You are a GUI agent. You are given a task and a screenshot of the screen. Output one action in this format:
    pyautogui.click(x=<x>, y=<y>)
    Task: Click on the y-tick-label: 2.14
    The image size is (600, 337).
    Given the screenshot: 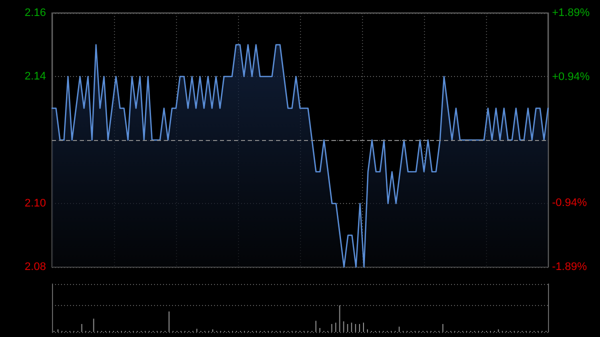 What is the action you would take?
    pyautogui.click(x=35, y=76)
    